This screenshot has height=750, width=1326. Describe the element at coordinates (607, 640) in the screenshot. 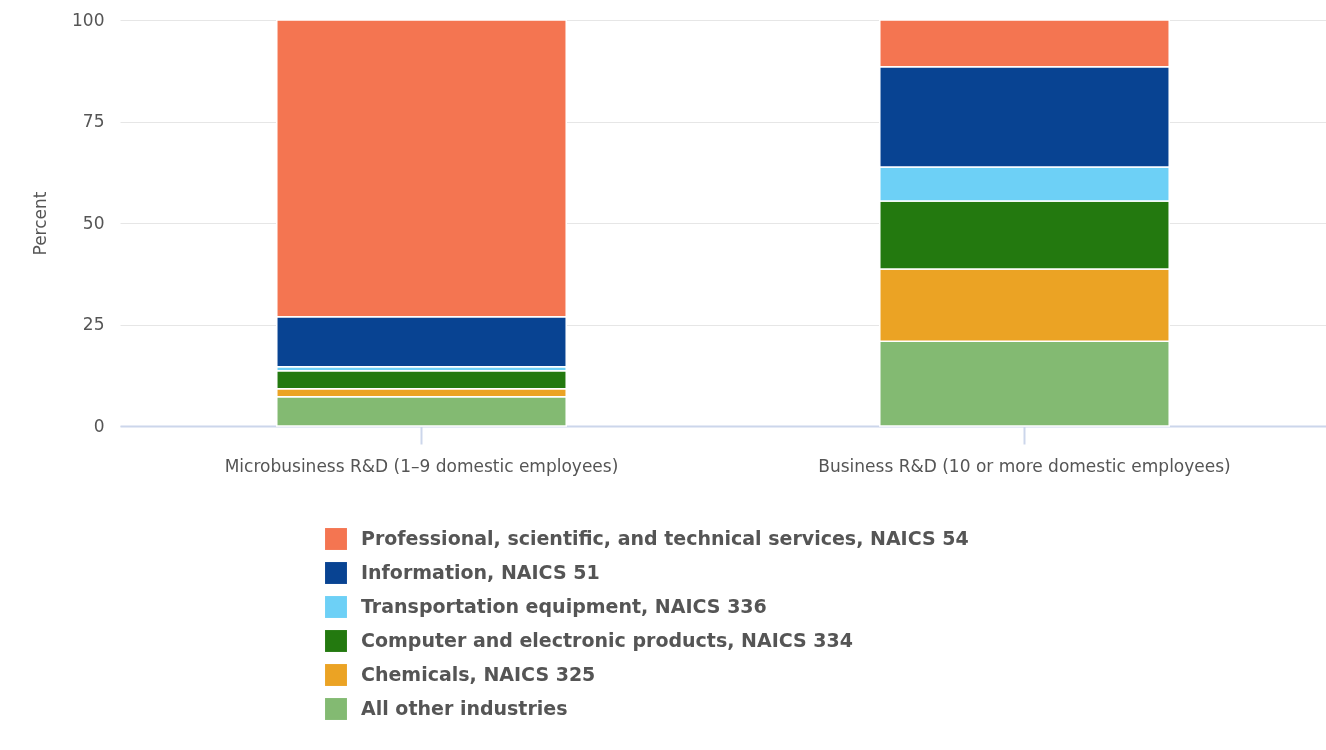

I see `legend-label: Computer and electronic products, NAICS 334` at that location.